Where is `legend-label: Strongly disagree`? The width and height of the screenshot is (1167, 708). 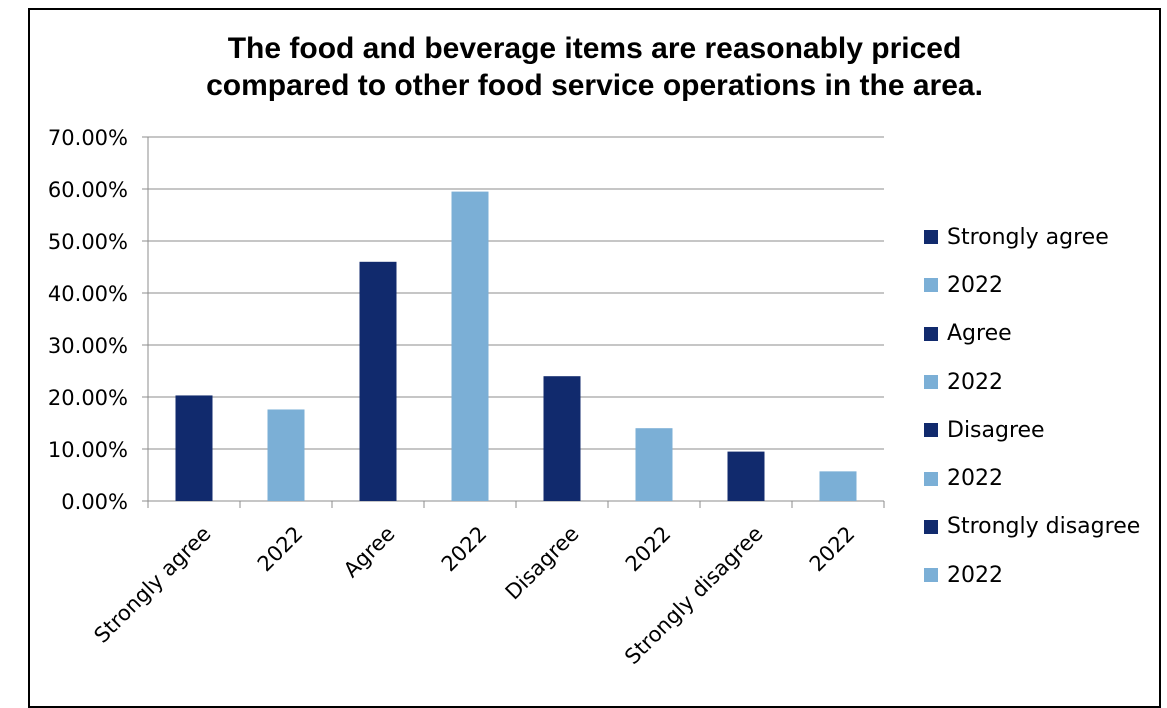
legend-label: Strongly disagree is located at coordinates (1044, 527).